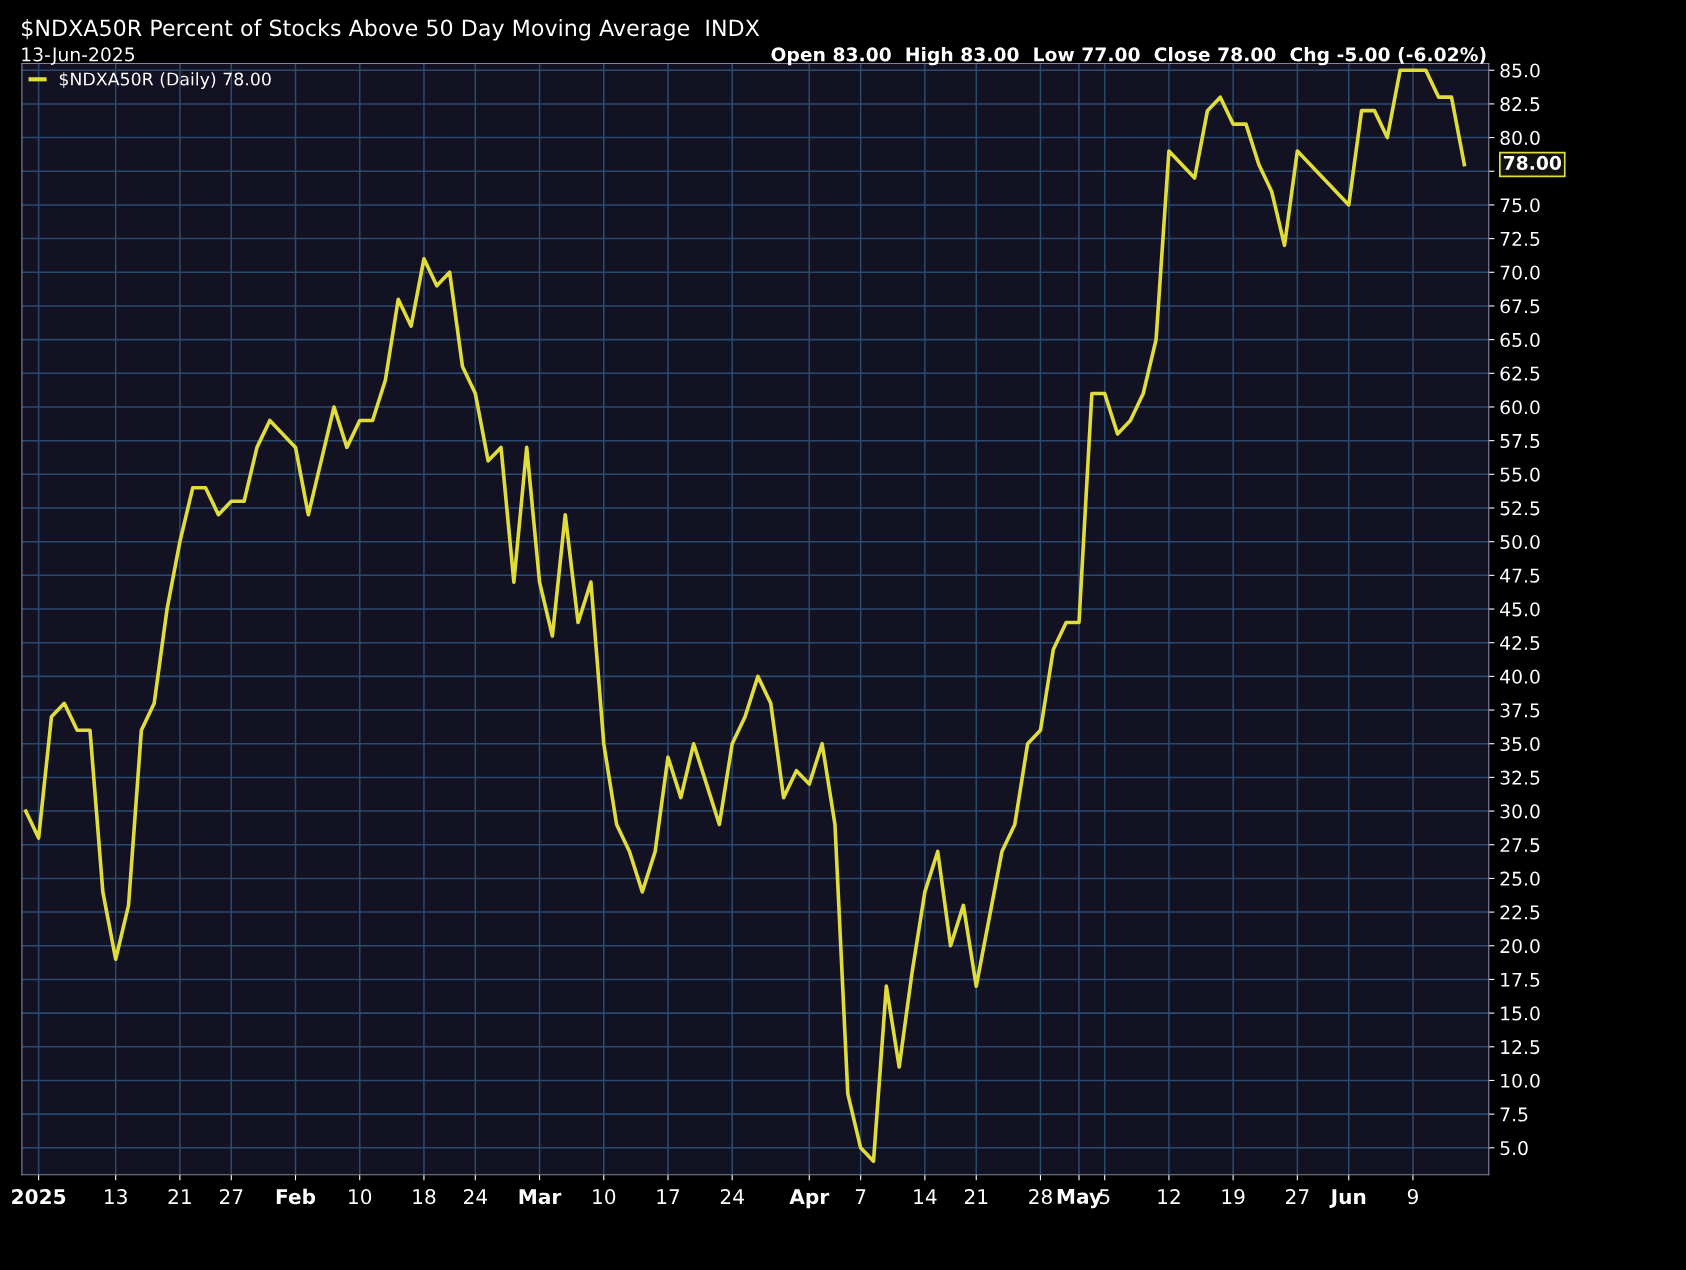  Describe the element at coordinates (1520, 272) in the screenshot. I see `y-tick-label: 70.0` at that location.